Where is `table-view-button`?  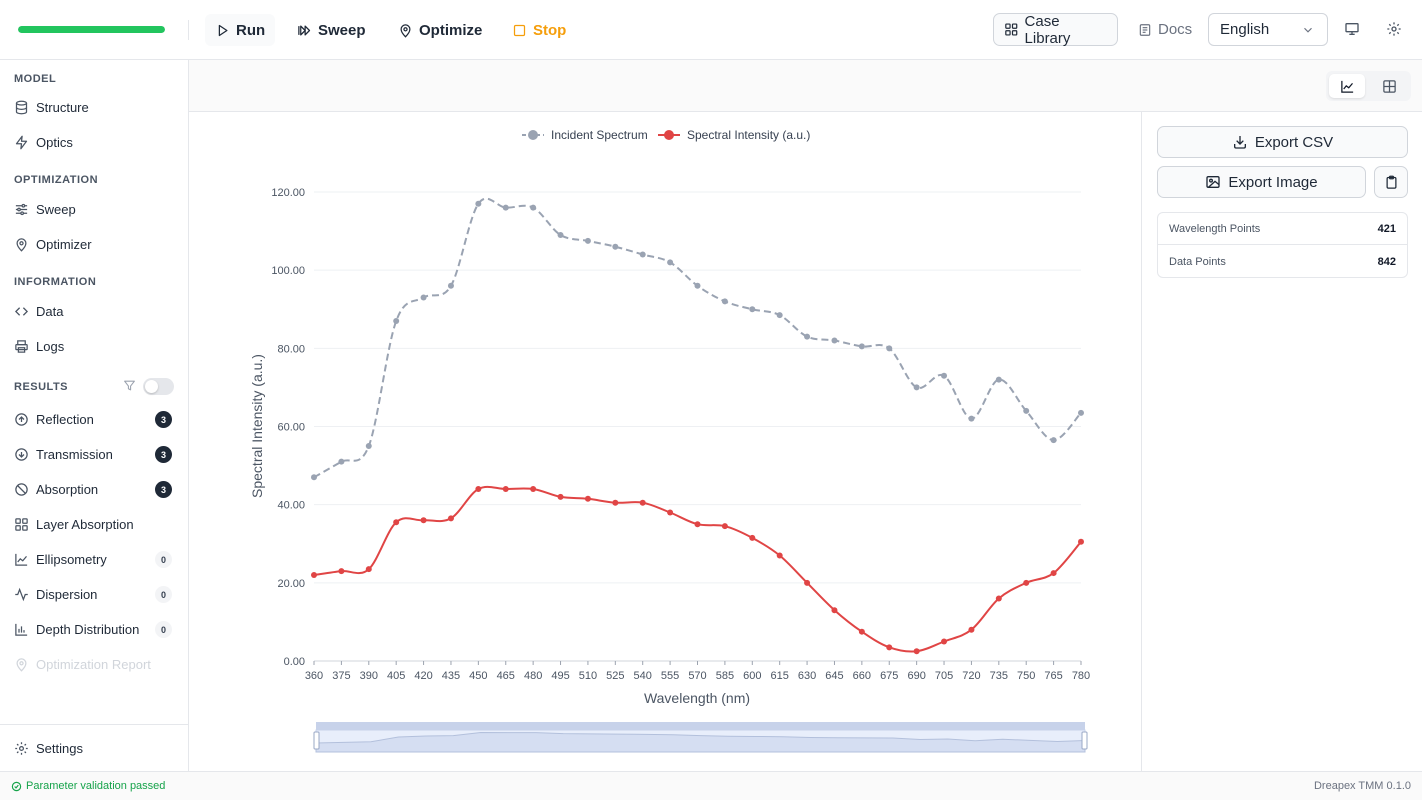
table-view-button is located at coordinates (1389, 86).